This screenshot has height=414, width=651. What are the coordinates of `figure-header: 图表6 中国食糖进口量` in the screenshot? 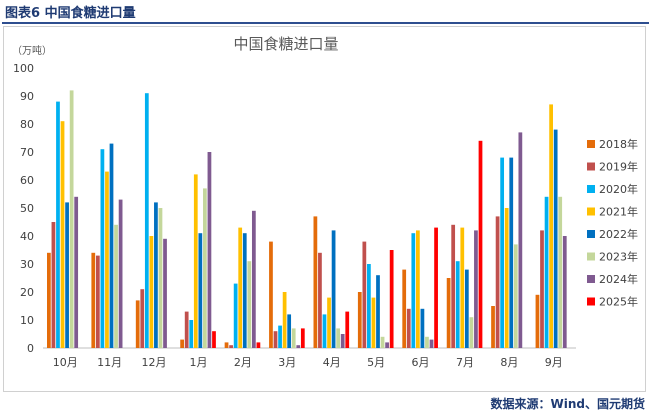 It's located at (325, 12).